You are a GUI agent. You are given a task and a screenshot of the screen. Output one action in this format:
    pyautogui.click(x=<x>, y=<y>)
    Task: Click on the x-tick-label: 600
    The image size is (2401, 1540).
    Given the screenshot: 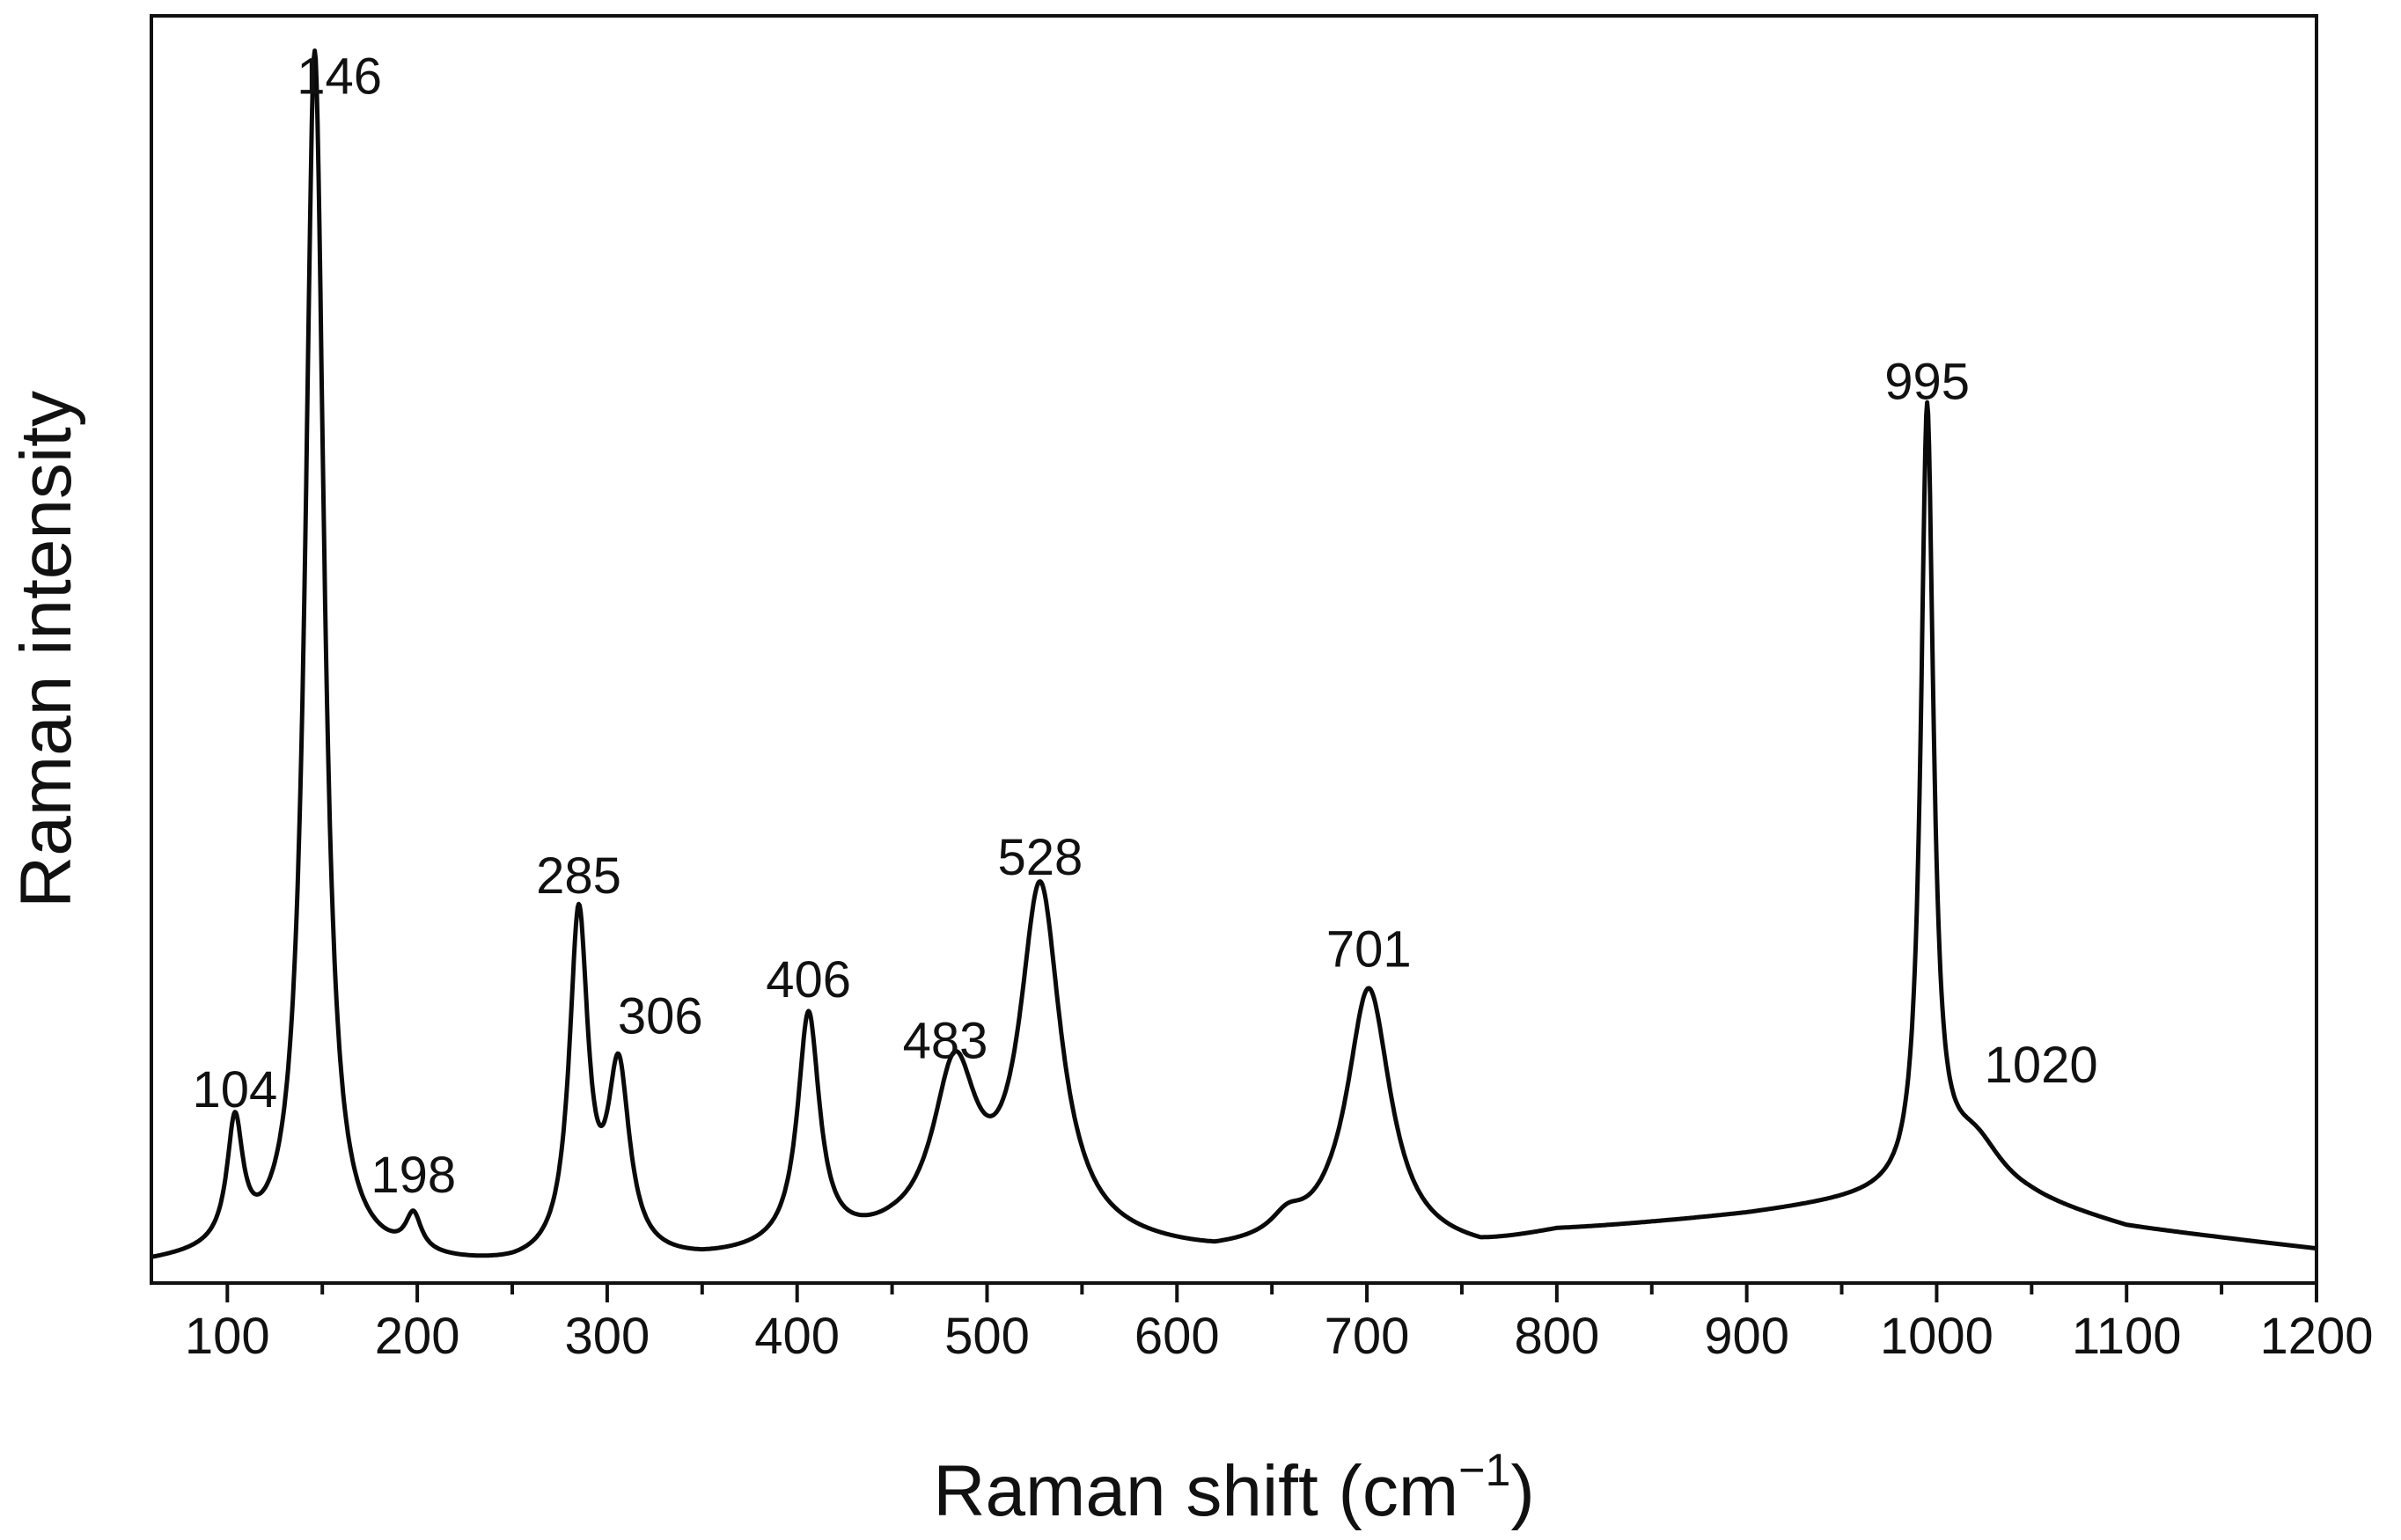 What is the action you would take?
    pyautogui.click(x=1177, y=1337)
    